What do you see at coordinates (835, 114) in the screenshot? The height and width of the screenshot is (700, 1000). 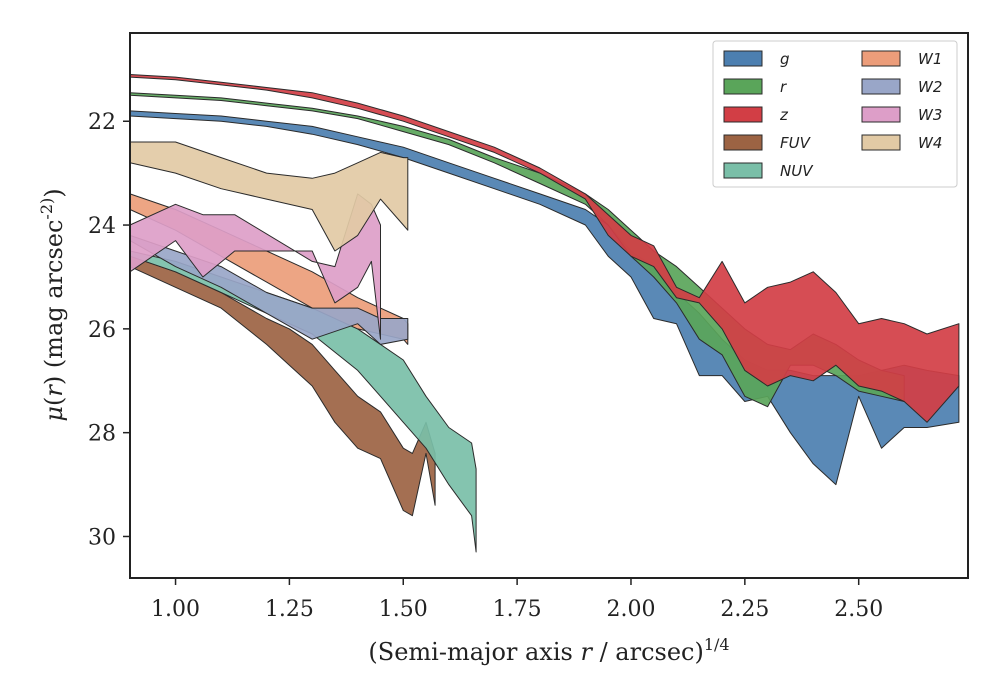 I see `legend: grz FUV NUV W1 W2 W3 W4` at bounding box center [835, 114].